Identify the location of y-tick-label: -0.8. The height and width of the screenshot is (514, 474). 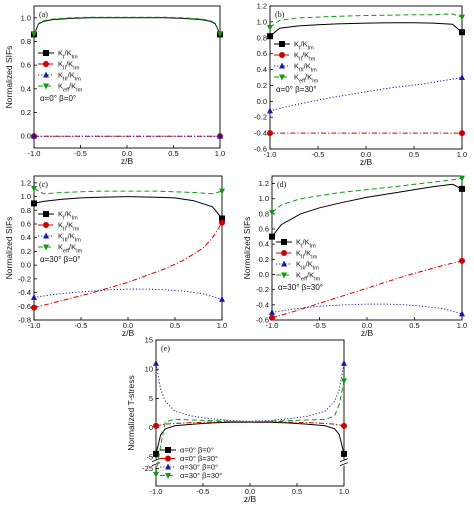
(24, 320).